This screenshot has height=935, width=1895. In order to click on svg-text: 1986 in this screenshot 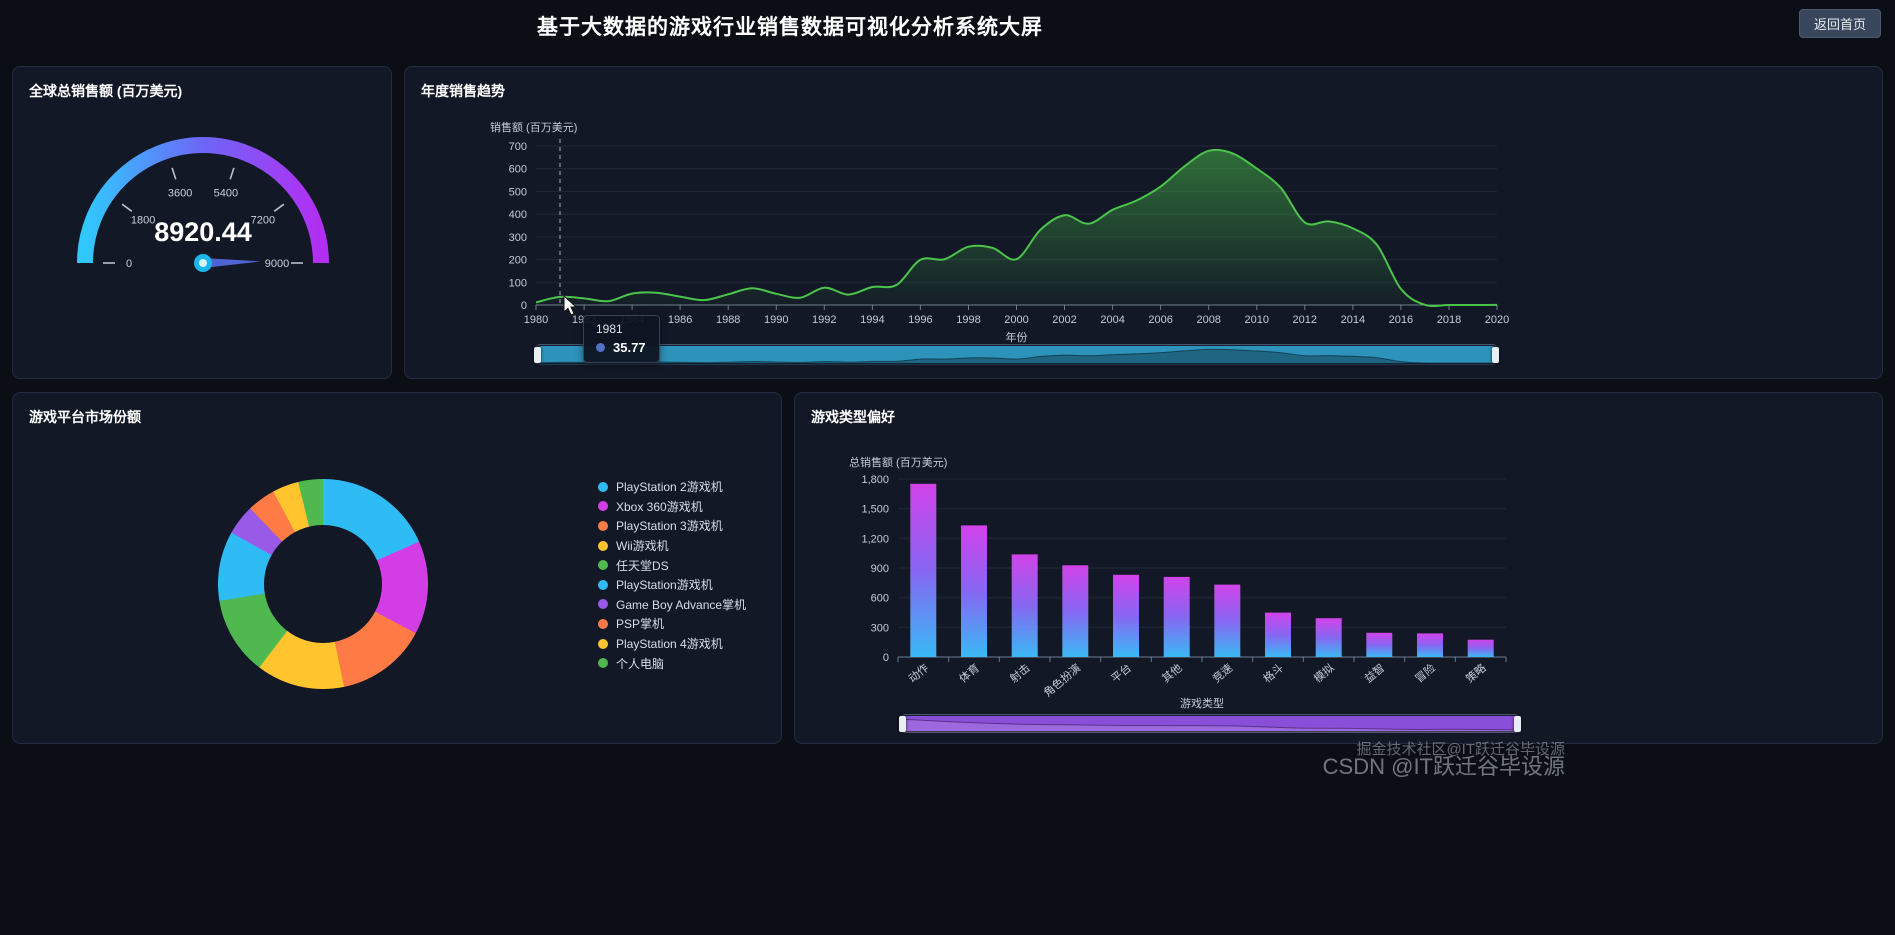, I will do `click(680, 320)`.